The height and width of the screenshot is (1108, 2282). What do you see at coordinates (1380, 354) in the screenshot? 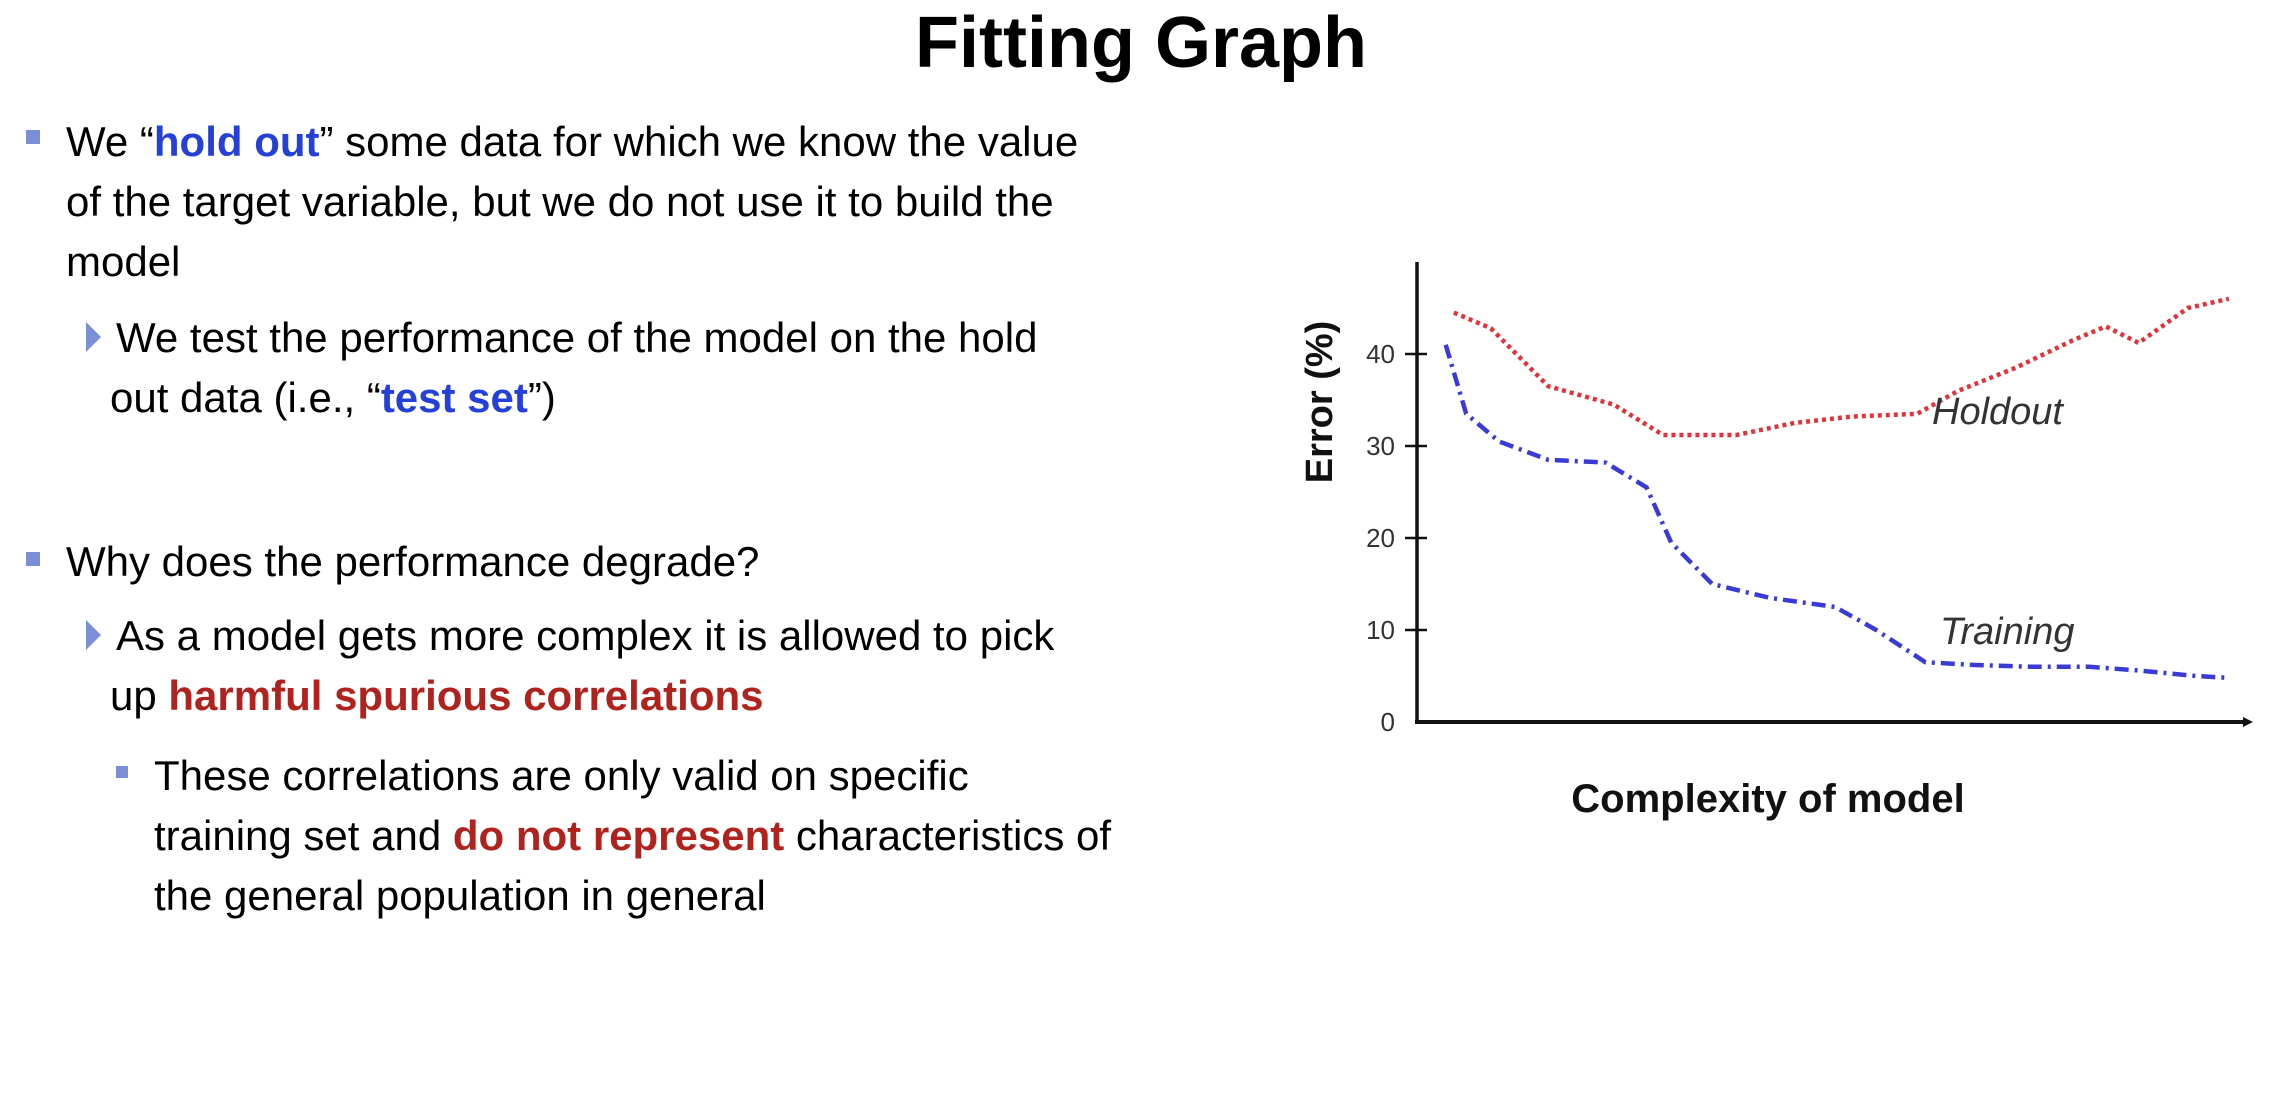
I see `y-tick-label: 40` at bounding box center [1380, 354].